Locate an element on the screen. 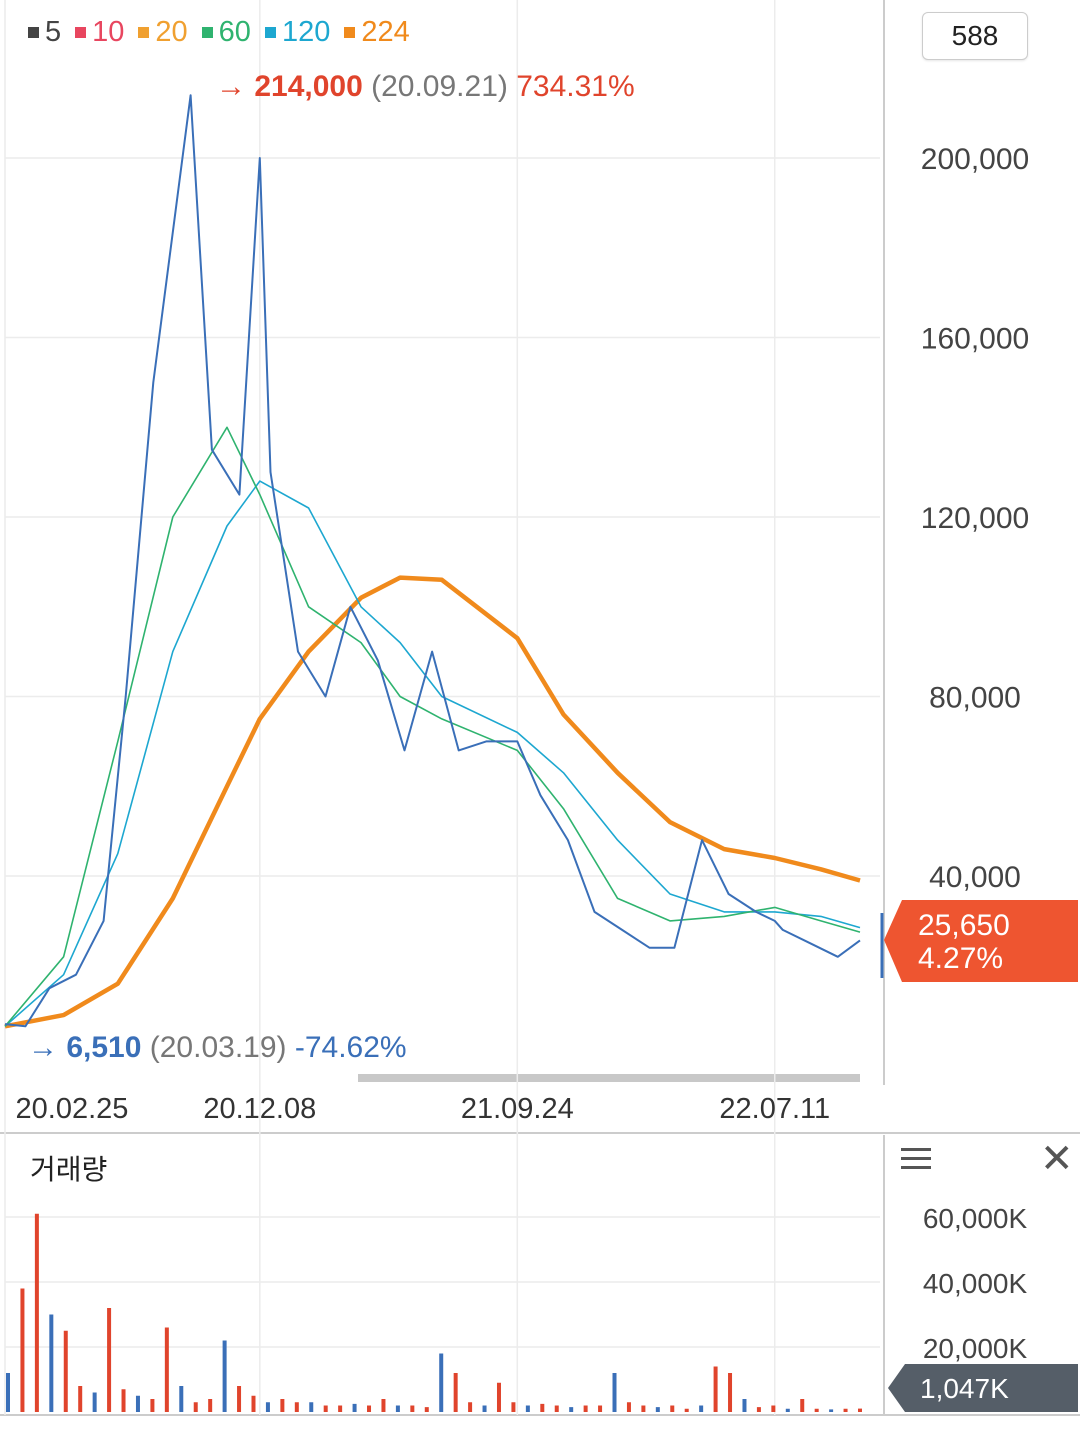  low-marker-arrow: → is located at coordinates (43, 1047).